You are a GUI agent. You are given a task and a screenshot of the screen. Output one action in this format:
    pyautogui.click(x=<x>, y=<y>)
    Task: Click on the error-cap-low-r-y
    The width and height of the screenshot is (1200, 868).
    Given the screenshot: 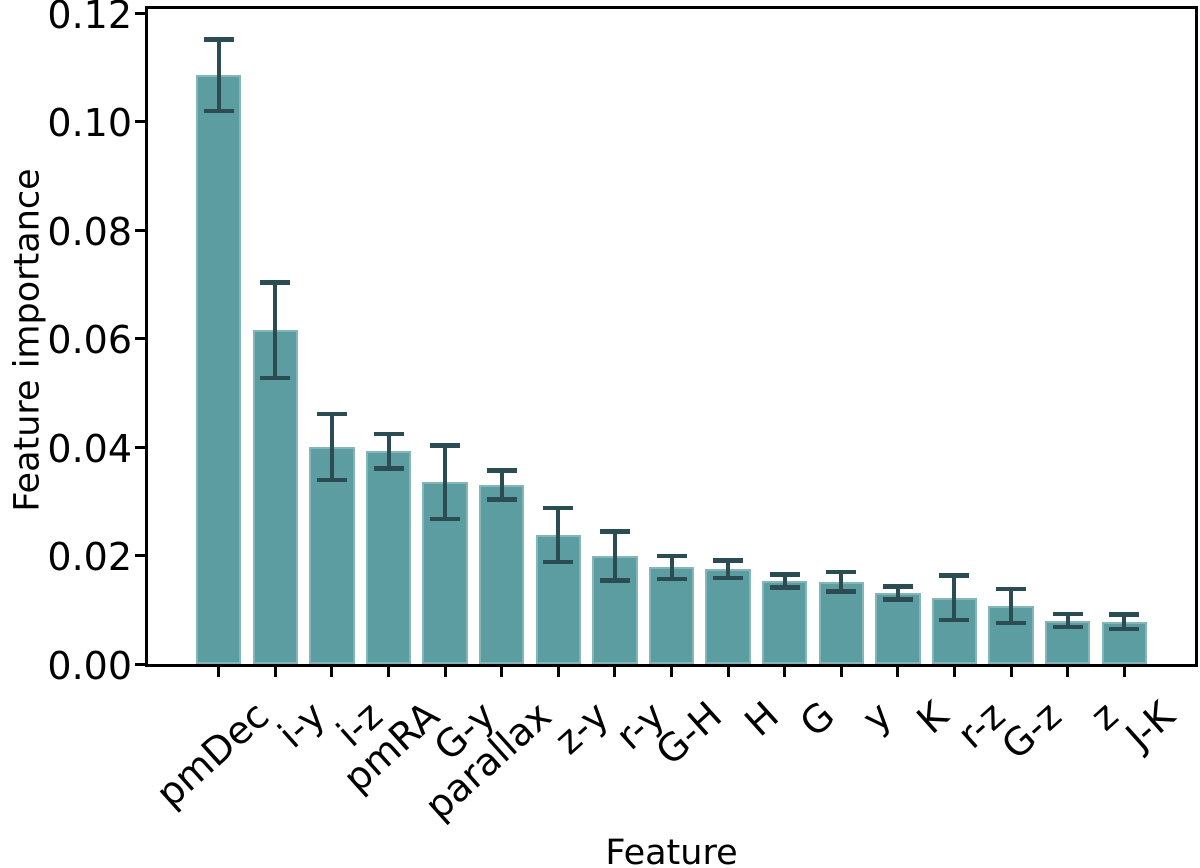 What is the action you would take?
    pyautogui.click(x=614, y=580)
    